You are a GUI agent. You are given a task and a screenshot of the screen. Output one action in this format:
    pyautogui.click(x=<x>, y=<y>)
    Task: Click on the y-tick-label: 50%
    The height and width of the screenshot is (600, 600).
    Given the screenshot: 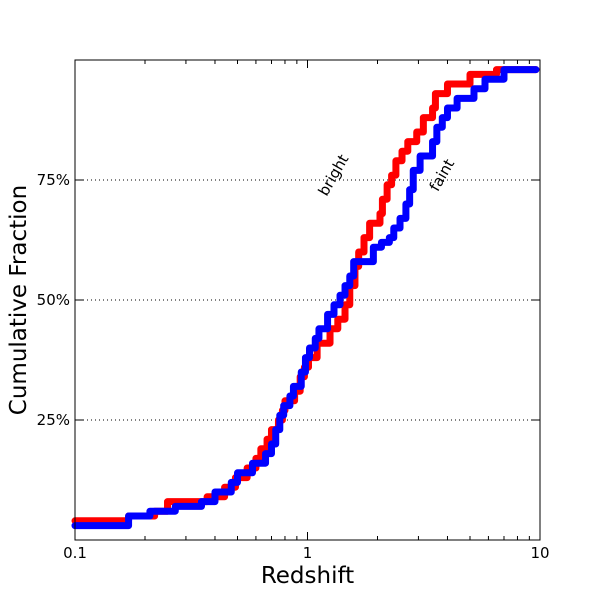 What is the action you would take?
    pyautogui.click(x=53, y=300)
    